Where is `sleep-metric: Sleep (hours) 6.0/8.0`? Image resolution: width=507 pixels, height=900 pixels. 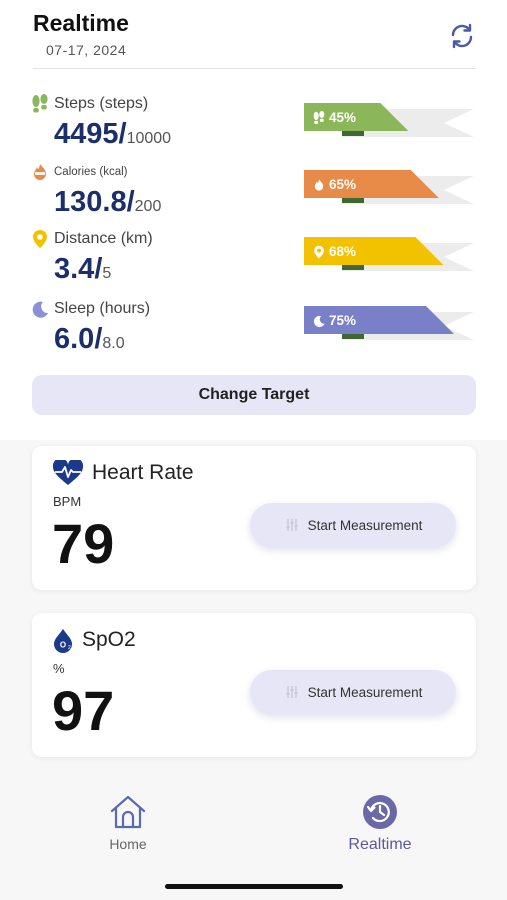
sleep-metric: Sleep (hours) 6.0/8.0 is located at coordinates (170, 331).